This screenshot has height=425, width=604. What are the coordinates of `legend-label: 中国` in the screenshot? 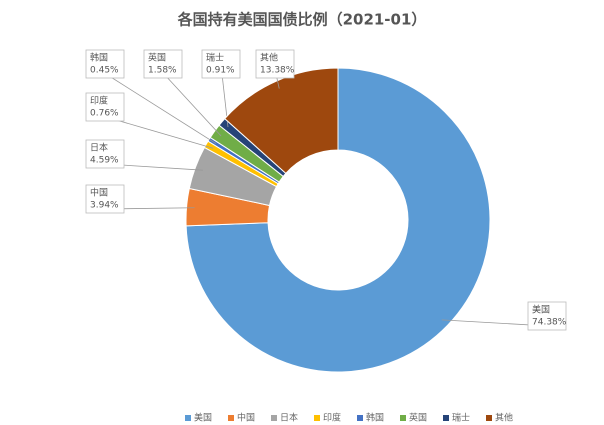 It's located at (246, 418).